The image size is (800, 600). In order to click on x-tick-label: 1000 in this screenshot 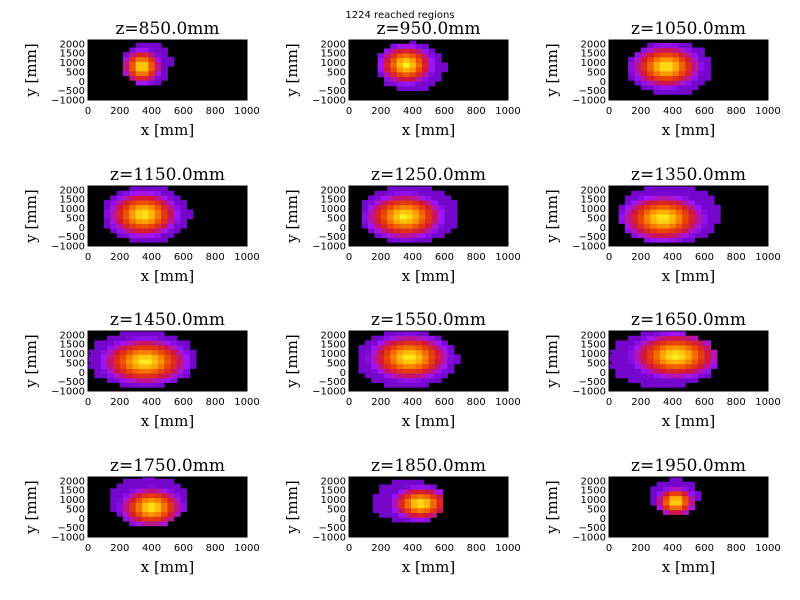, I will do `click(507, 548)`.